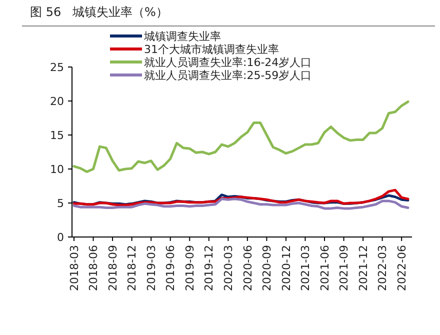  Describe the element at coordinates (57, 135) in the screenshot. I see `y-tick-label: 15` at that location.